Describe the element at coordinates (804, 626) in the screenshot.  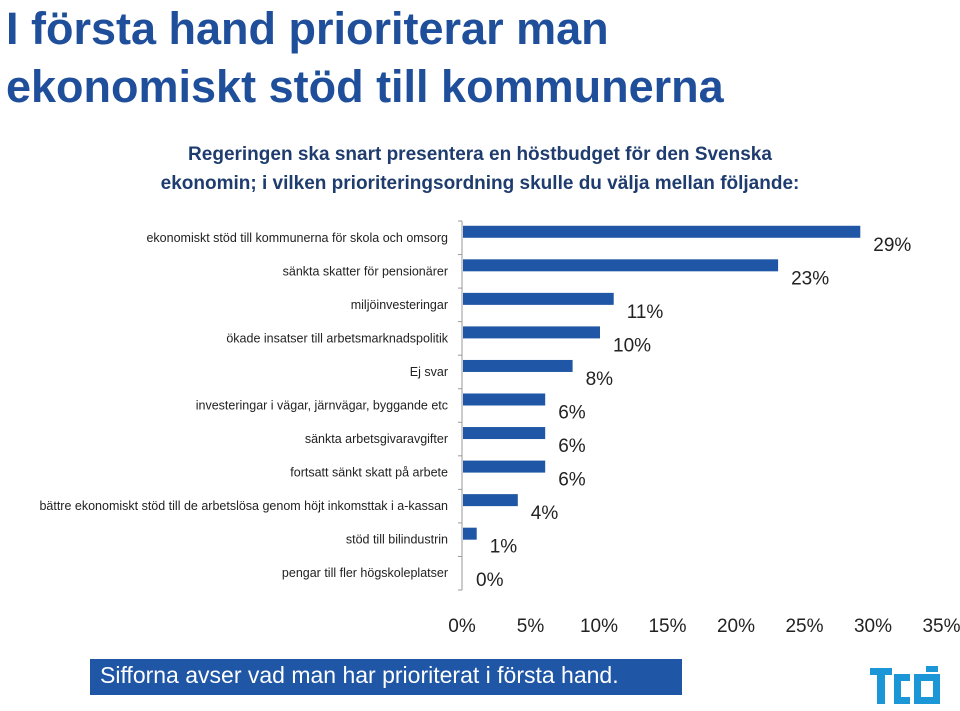
I see `x-tick-label: 25%` at that location.